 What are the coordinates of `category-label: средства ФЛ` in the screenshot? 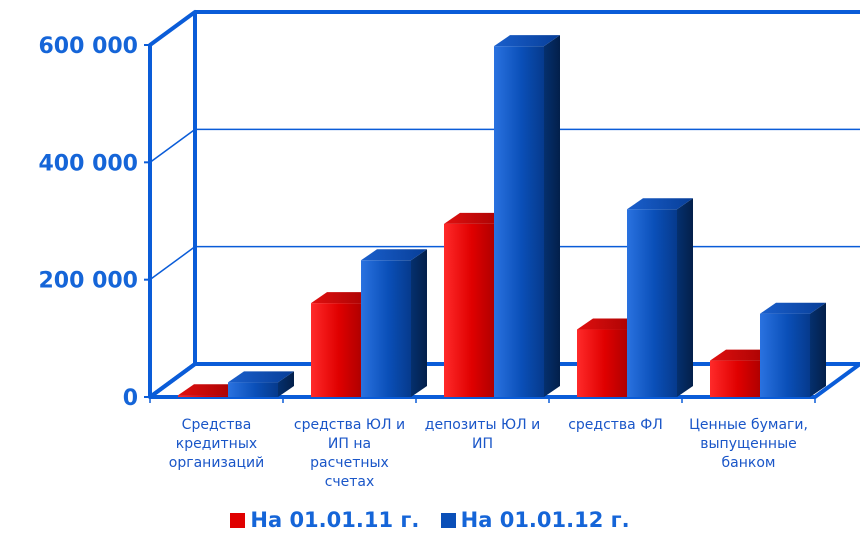 It's located at (615, 425).